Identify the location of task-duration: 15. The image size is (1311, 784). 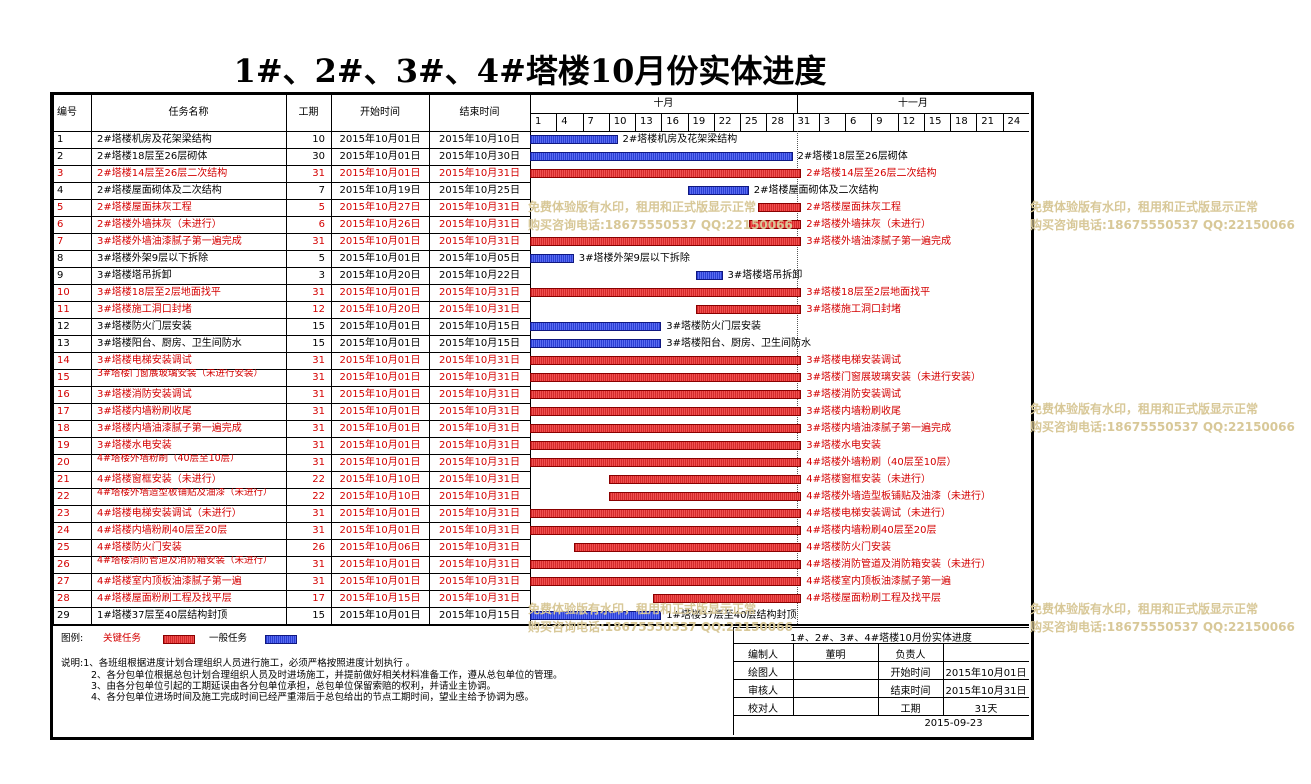
(318, 615).